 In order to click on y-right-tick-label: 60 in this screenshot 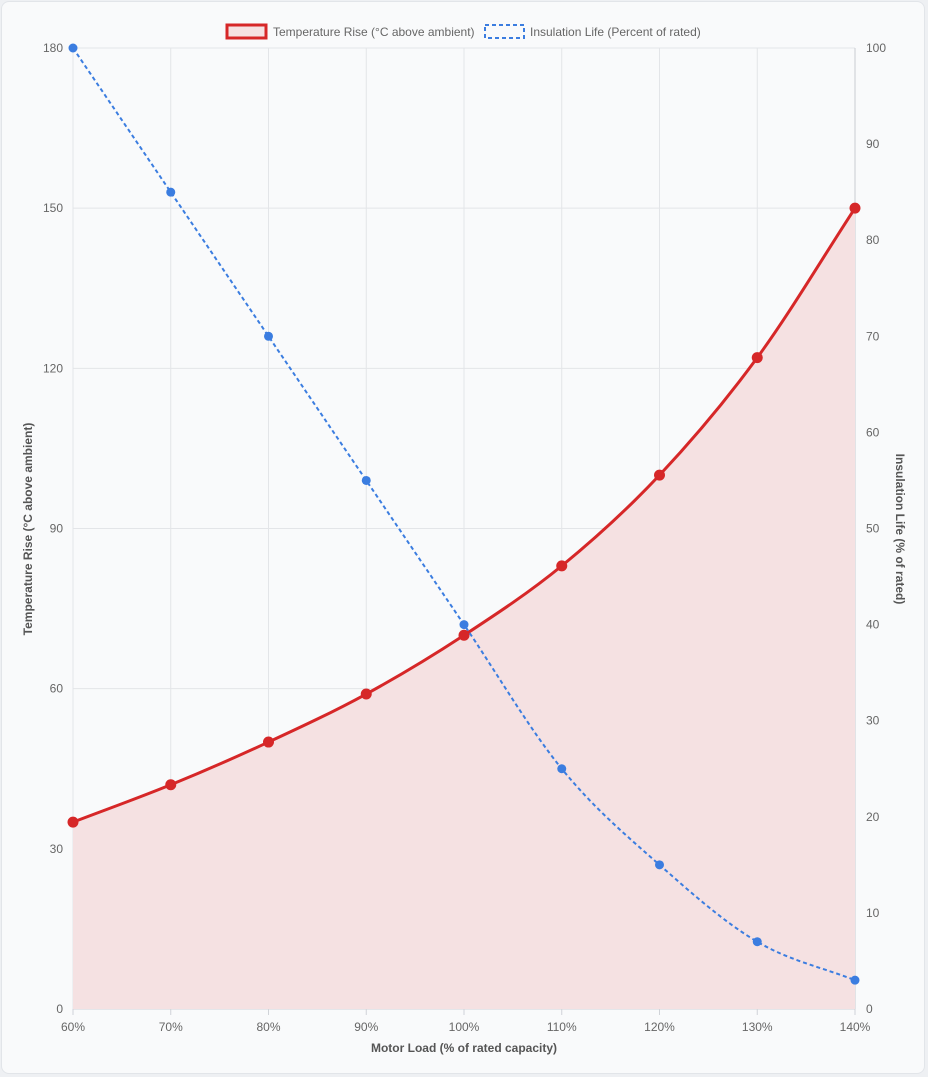, I will do `click(873, 432)`.